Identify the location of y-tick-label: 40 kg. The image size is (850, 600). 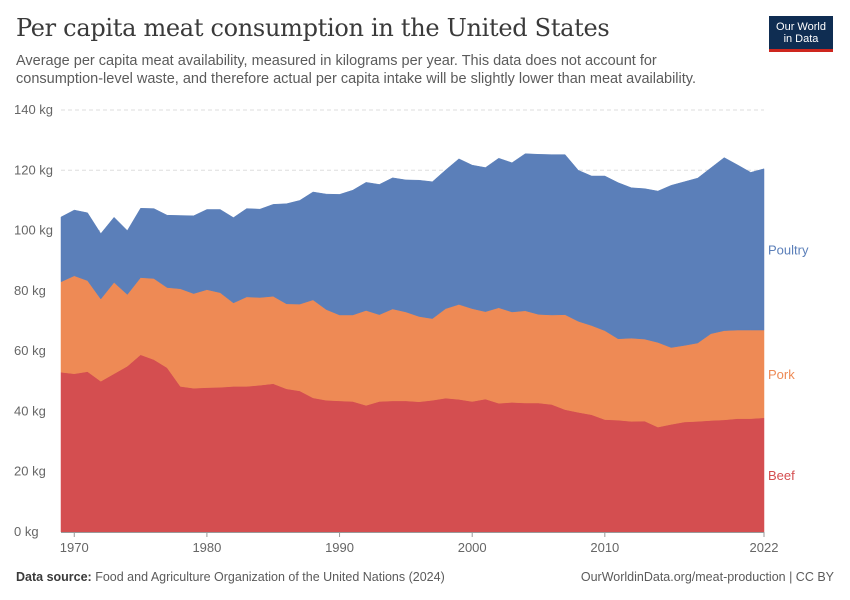
(30, 410).